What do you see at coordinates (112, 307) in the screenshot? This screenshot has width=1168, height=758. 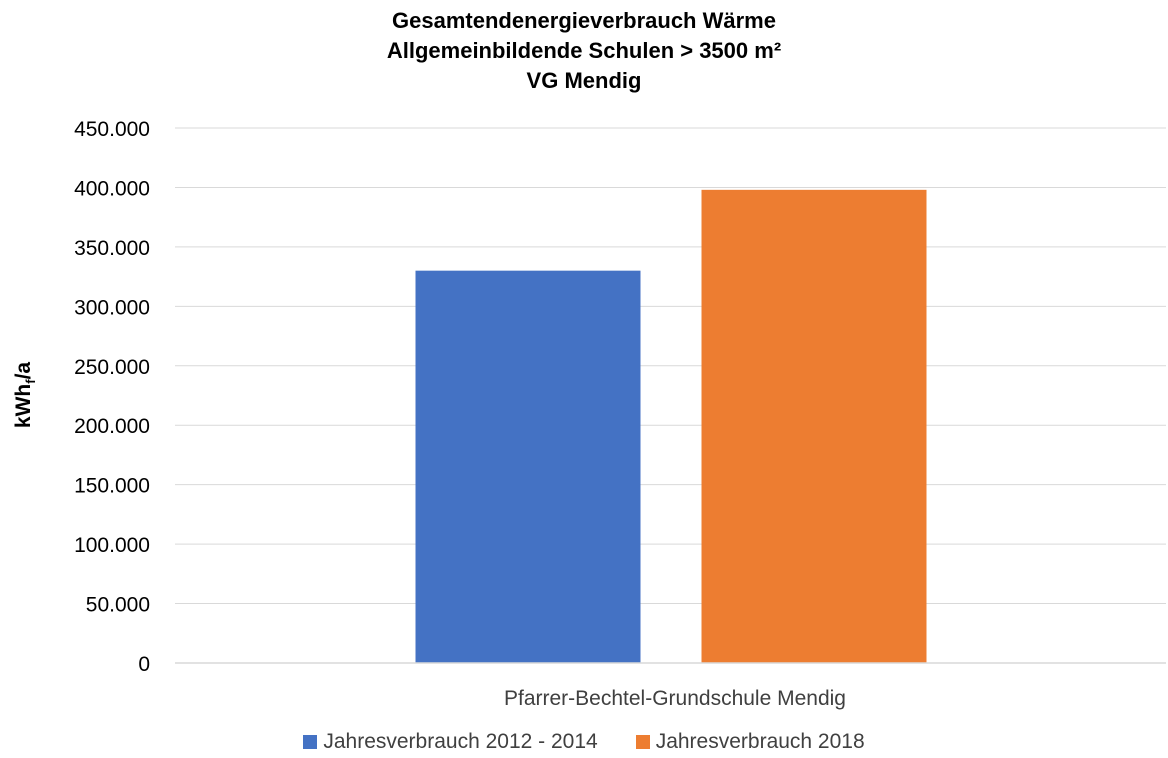 I see `y-tick-label: 300.000` at bounding box center [112, 307].